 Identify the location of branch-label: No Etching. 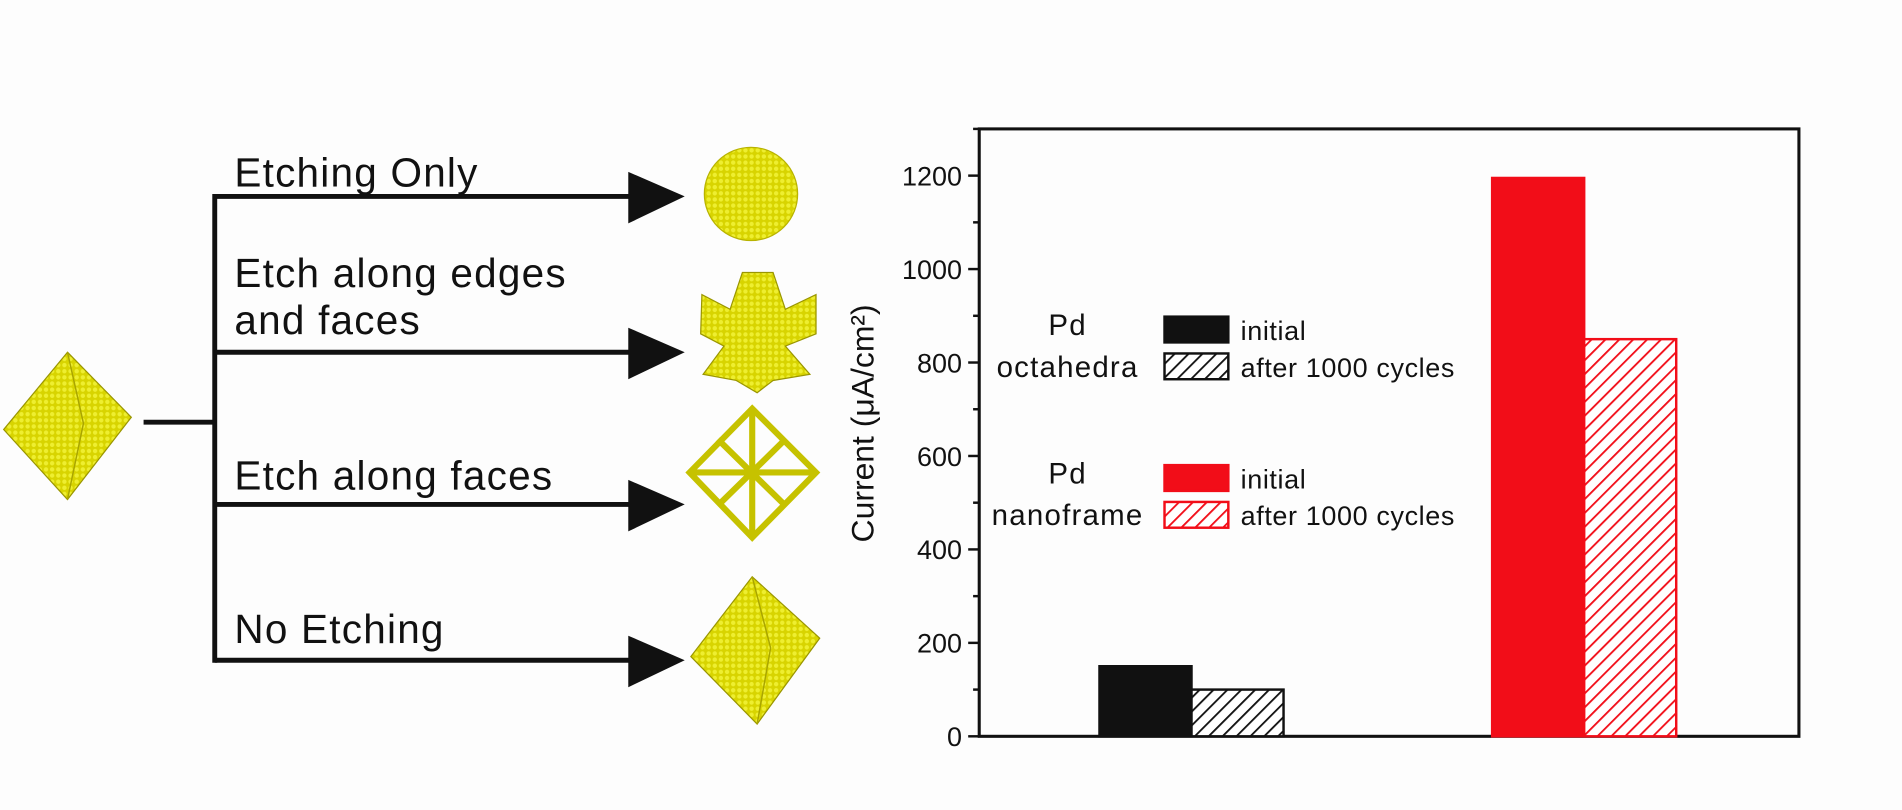
(339, 629).